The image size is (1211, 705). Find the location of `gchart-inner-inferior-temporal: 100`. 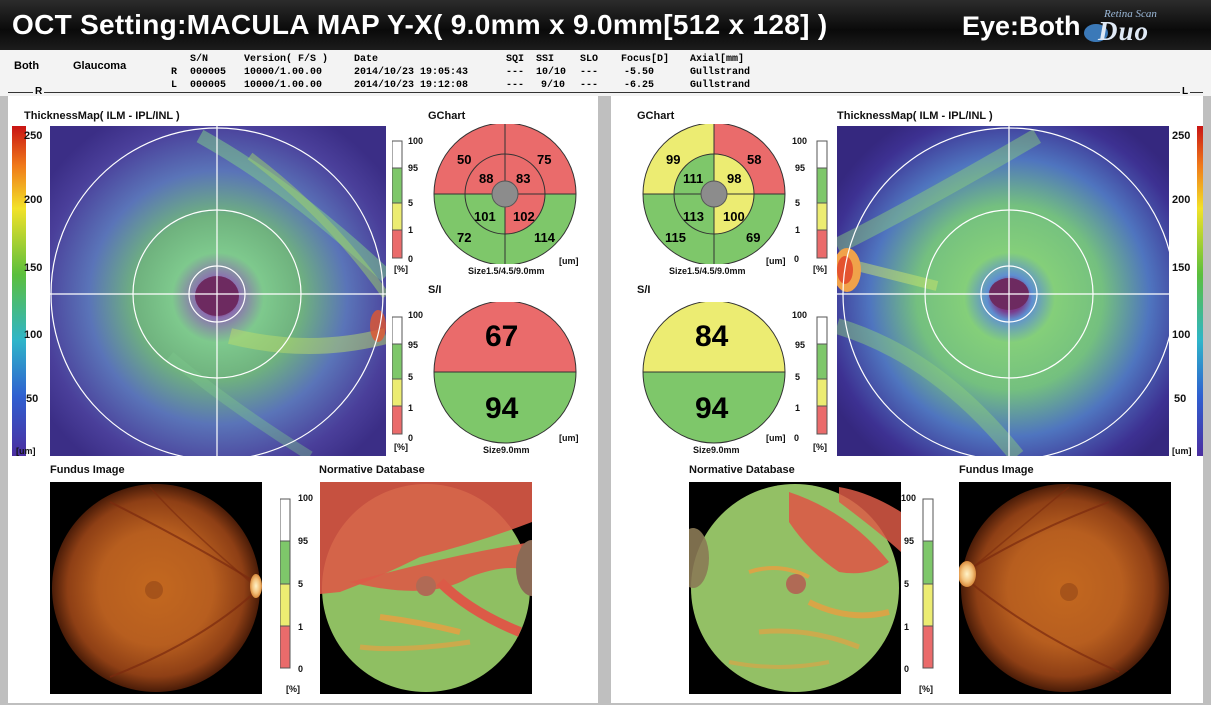

gchart-inner-inferior-temporal: 100 is located at coordinates (734, 216).